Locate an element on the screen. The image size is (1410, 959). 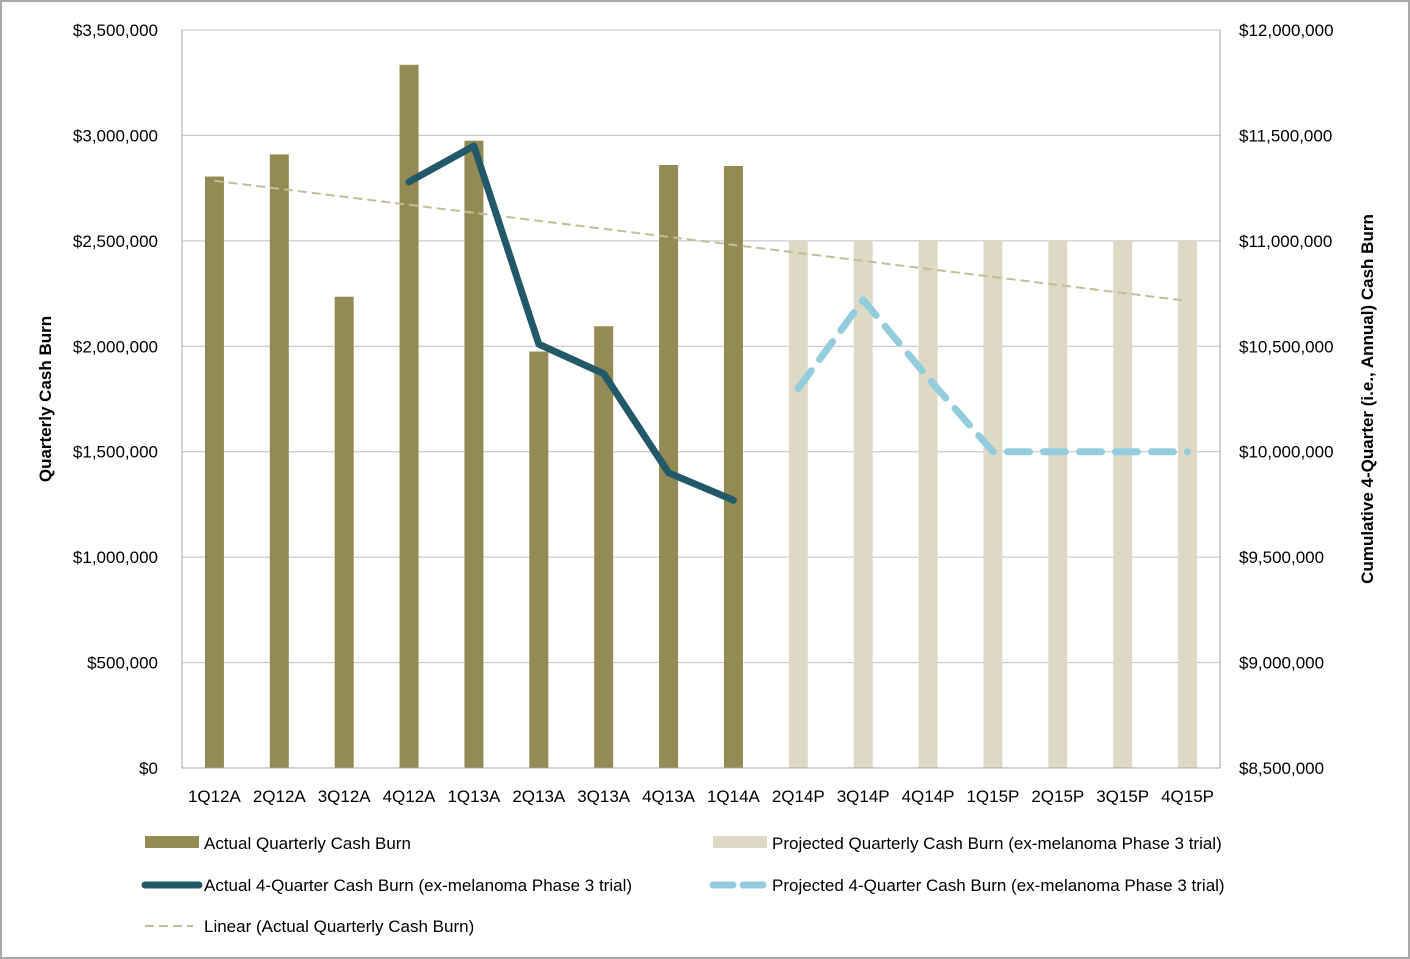
right-tick-label: $9,000,000 is located at coordinates (1281, 663).